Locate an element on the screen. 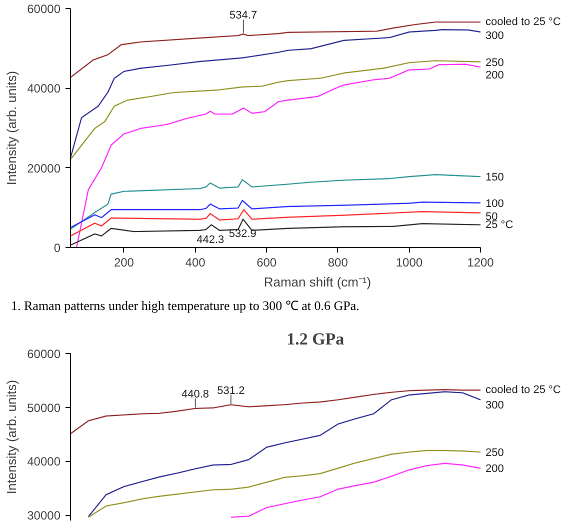 Image resolution: width=568 pixels, height=525 pixels. annotation: 532.9 is located at coordinates (242, 234).